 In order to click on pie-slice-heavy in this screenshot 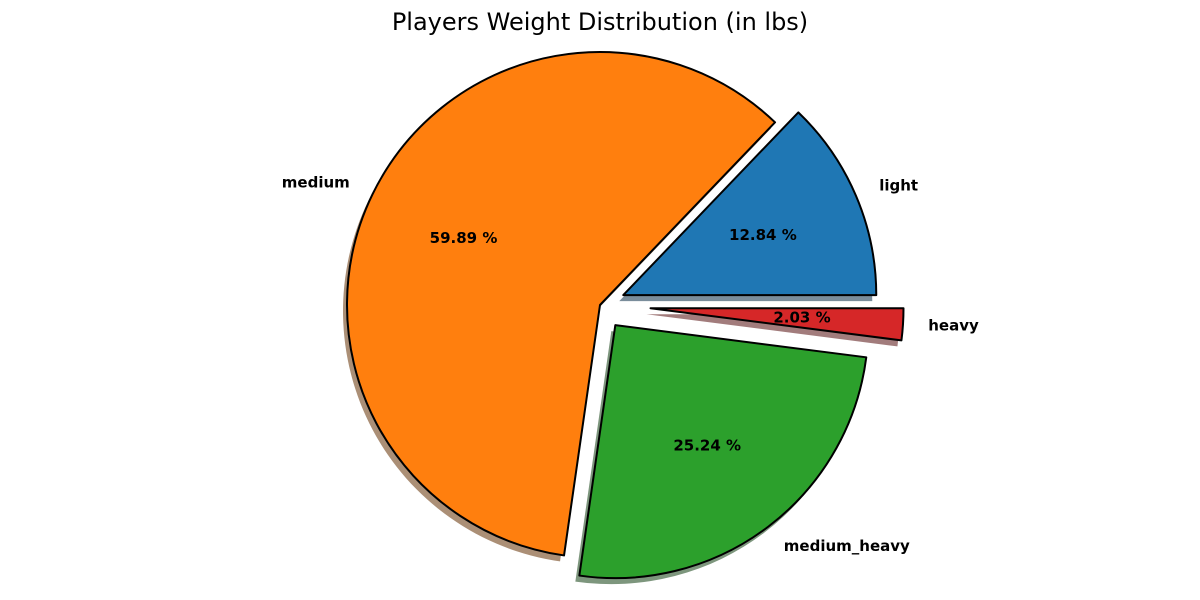, I will do `click(777, 324)`.